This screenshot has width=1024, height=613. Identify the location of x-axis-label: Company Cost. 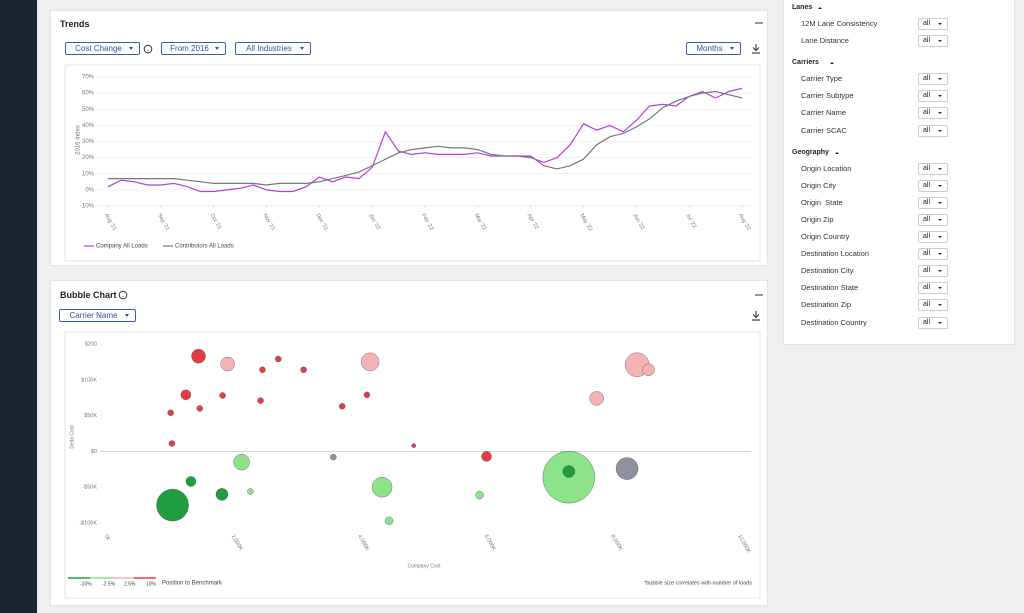
(424, 566).